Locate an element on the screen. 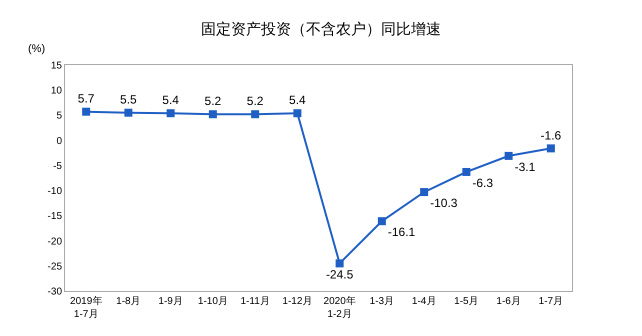 The height and width of the screenshot is (336, 642). x-tick-label: 1-10月 is located at coordinates (213, 301).